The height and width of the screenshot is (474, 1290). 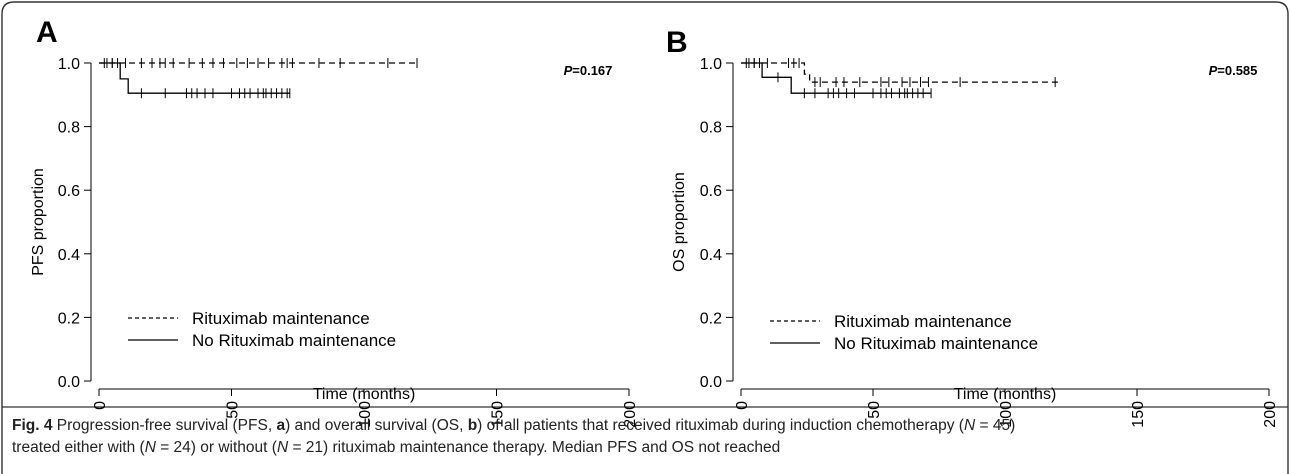 I want to click on caption-text-6: = 24) or without (, so click(x=216, y=447).